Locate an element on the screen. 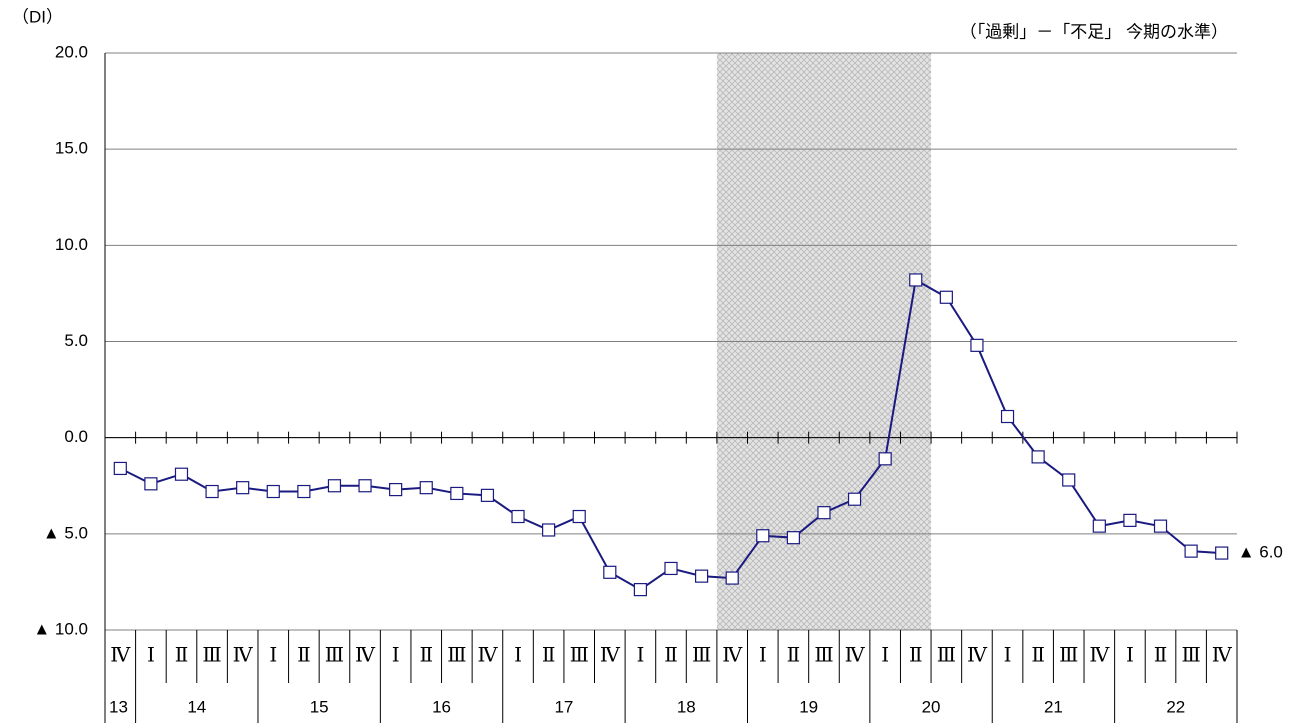  data-label: ▲ 6.0 is located at coordinates (1260, 552).